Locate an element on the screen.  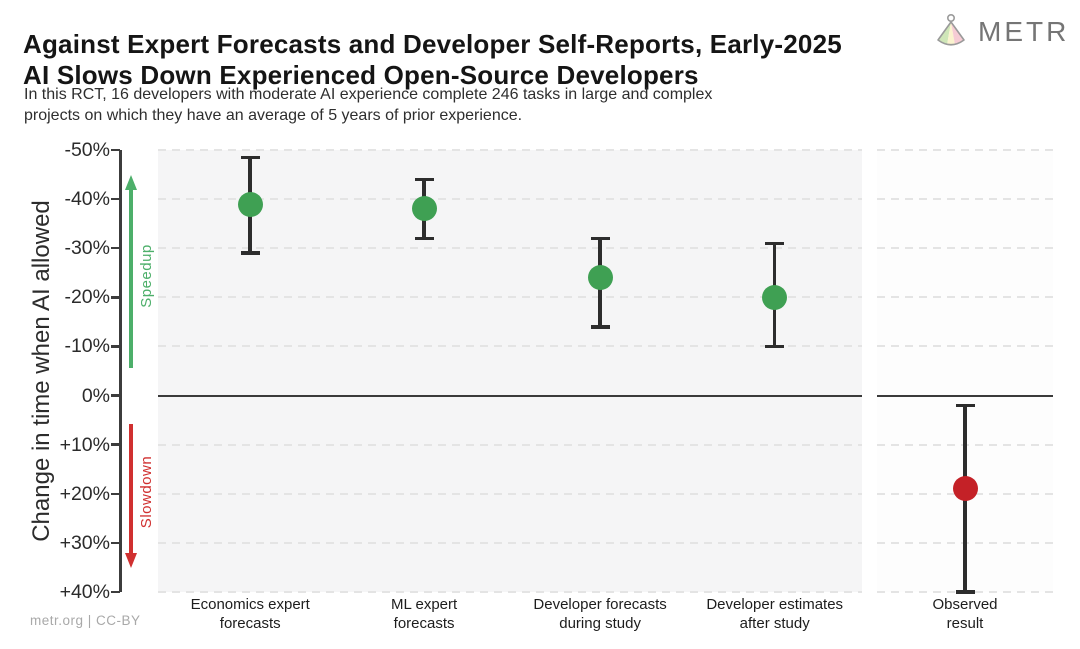
y-axis-title: Change in time when AI allowed is located at coordinates (41, 371).